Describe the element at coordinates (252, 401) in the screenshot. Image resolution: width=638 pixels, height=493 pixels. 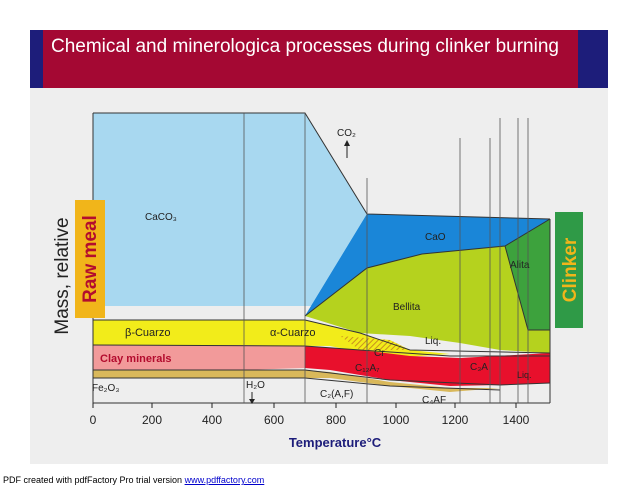
I see `h2o-arrow-head` at that location.